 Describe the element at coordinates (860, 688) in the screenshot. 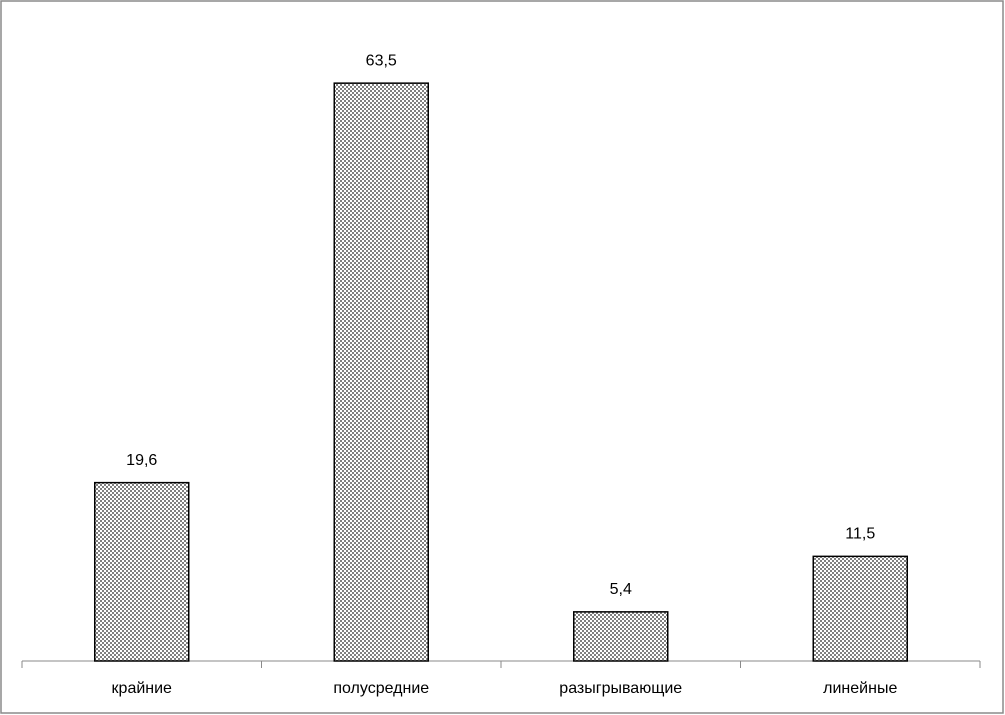

I see `x-tick-label: линейные` at that location.